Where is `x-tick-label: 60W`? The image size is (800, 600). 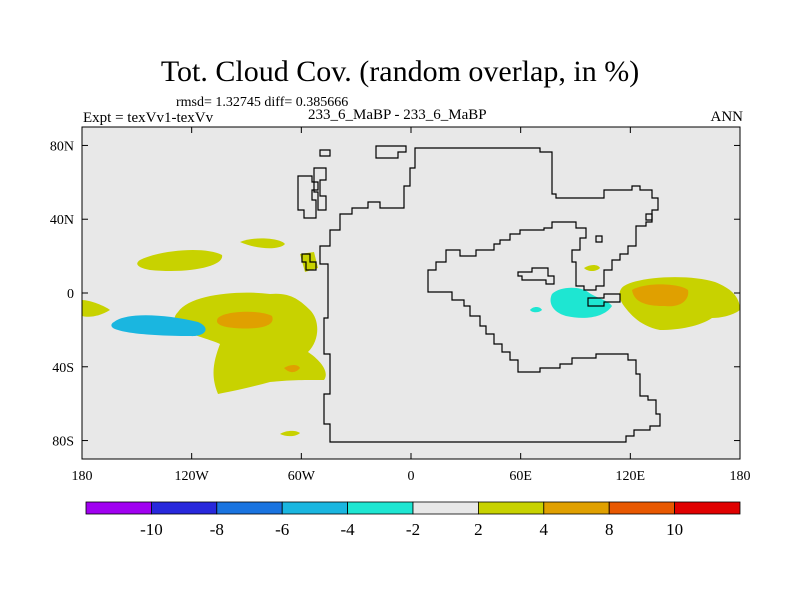
x-tick-label: 60W is located at coordinates (302, 476).